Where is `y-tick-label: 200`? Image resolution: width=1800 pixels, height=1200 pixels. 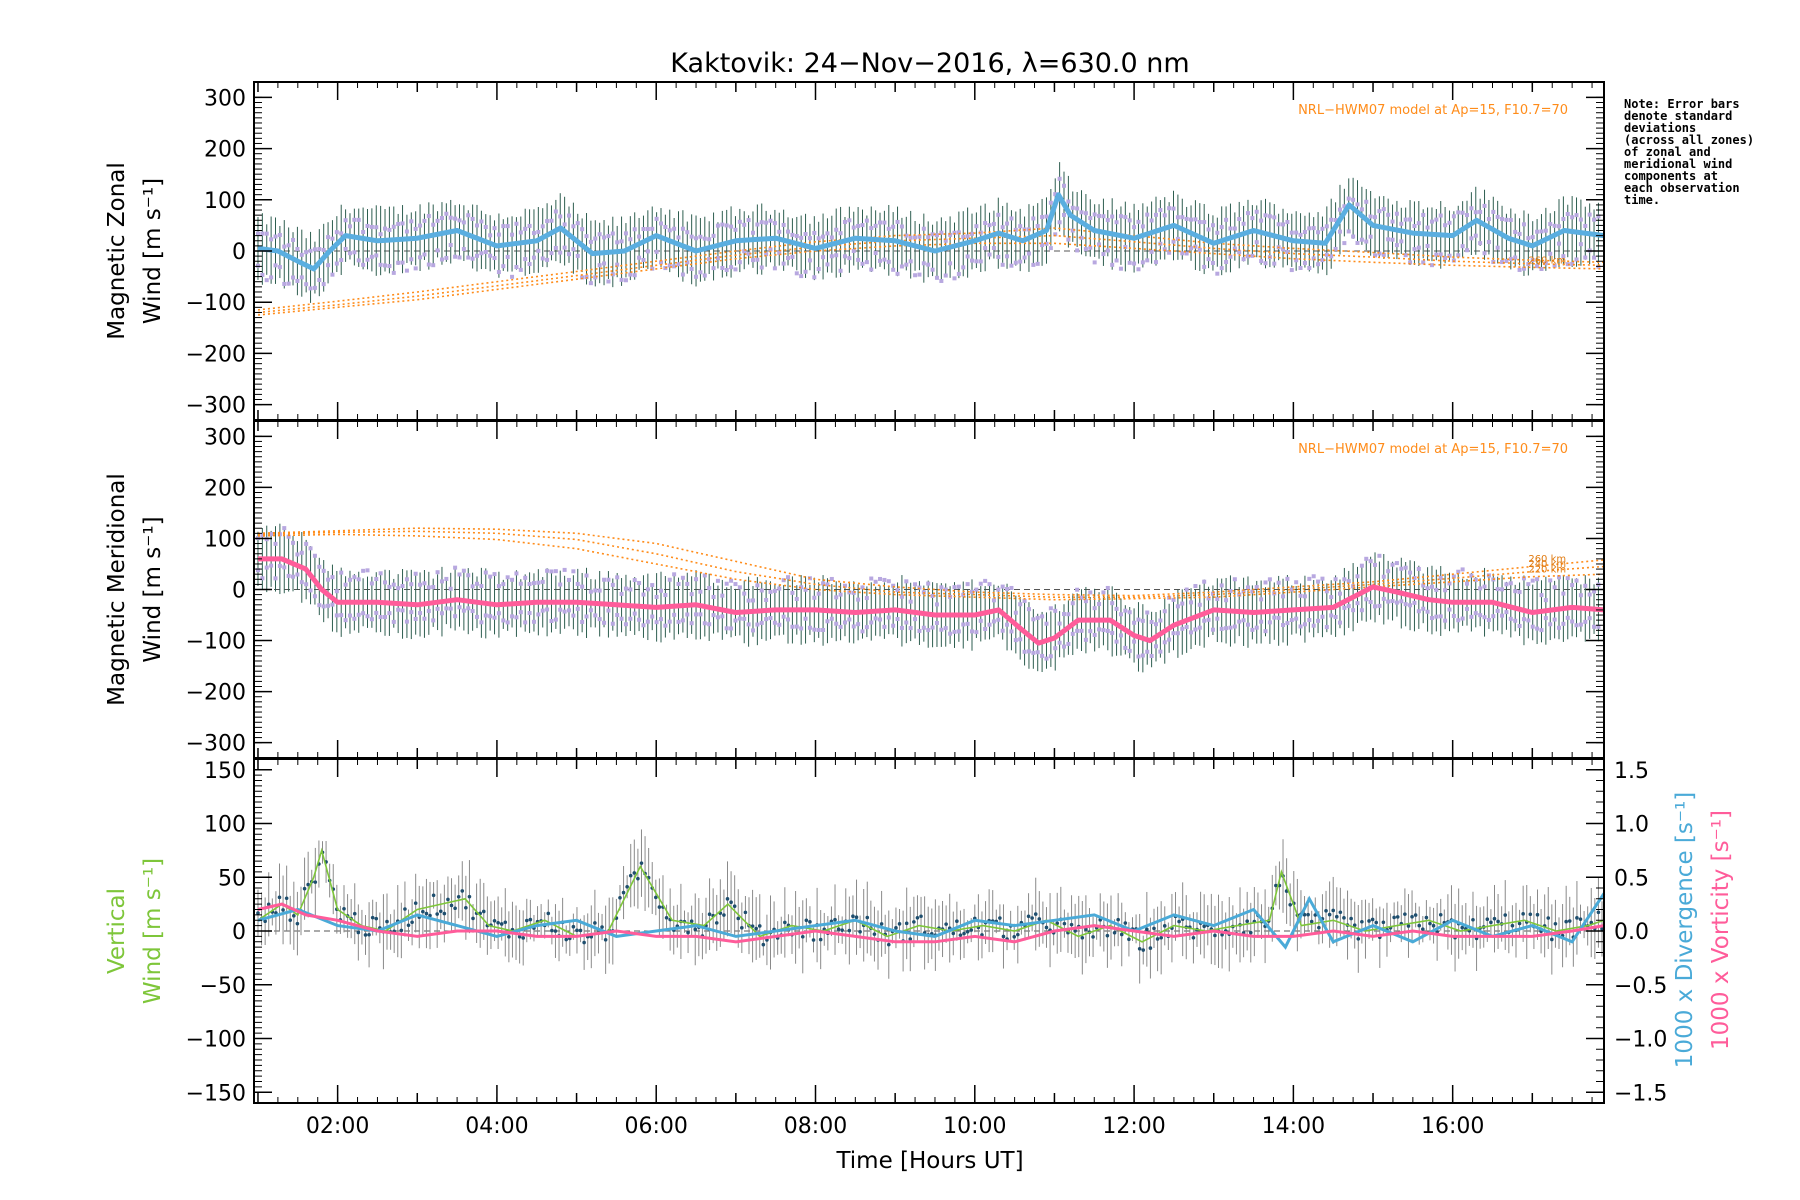
y-tick-label: 200 is located at coordinates (225, 150).